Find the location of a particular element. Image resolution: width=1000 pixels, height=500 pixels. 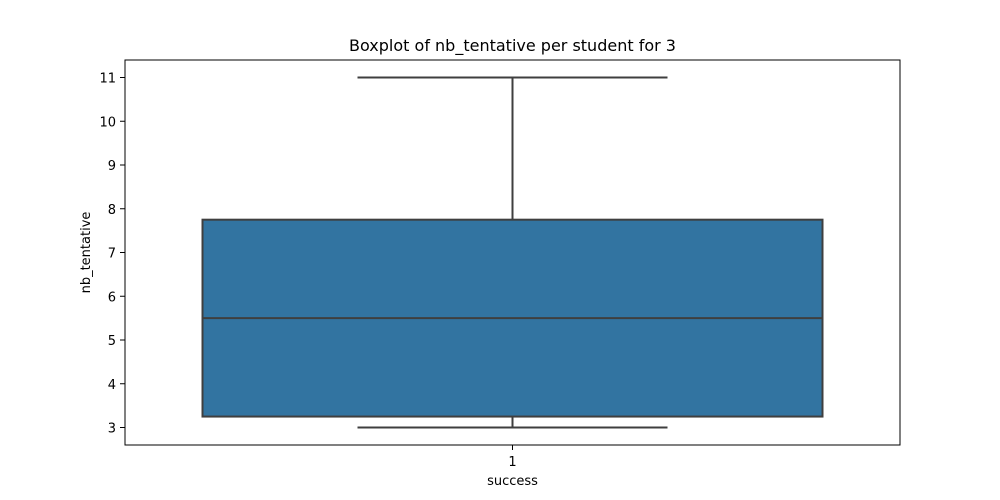

y-tick-label: 9 is located at coordinates (112, 166).